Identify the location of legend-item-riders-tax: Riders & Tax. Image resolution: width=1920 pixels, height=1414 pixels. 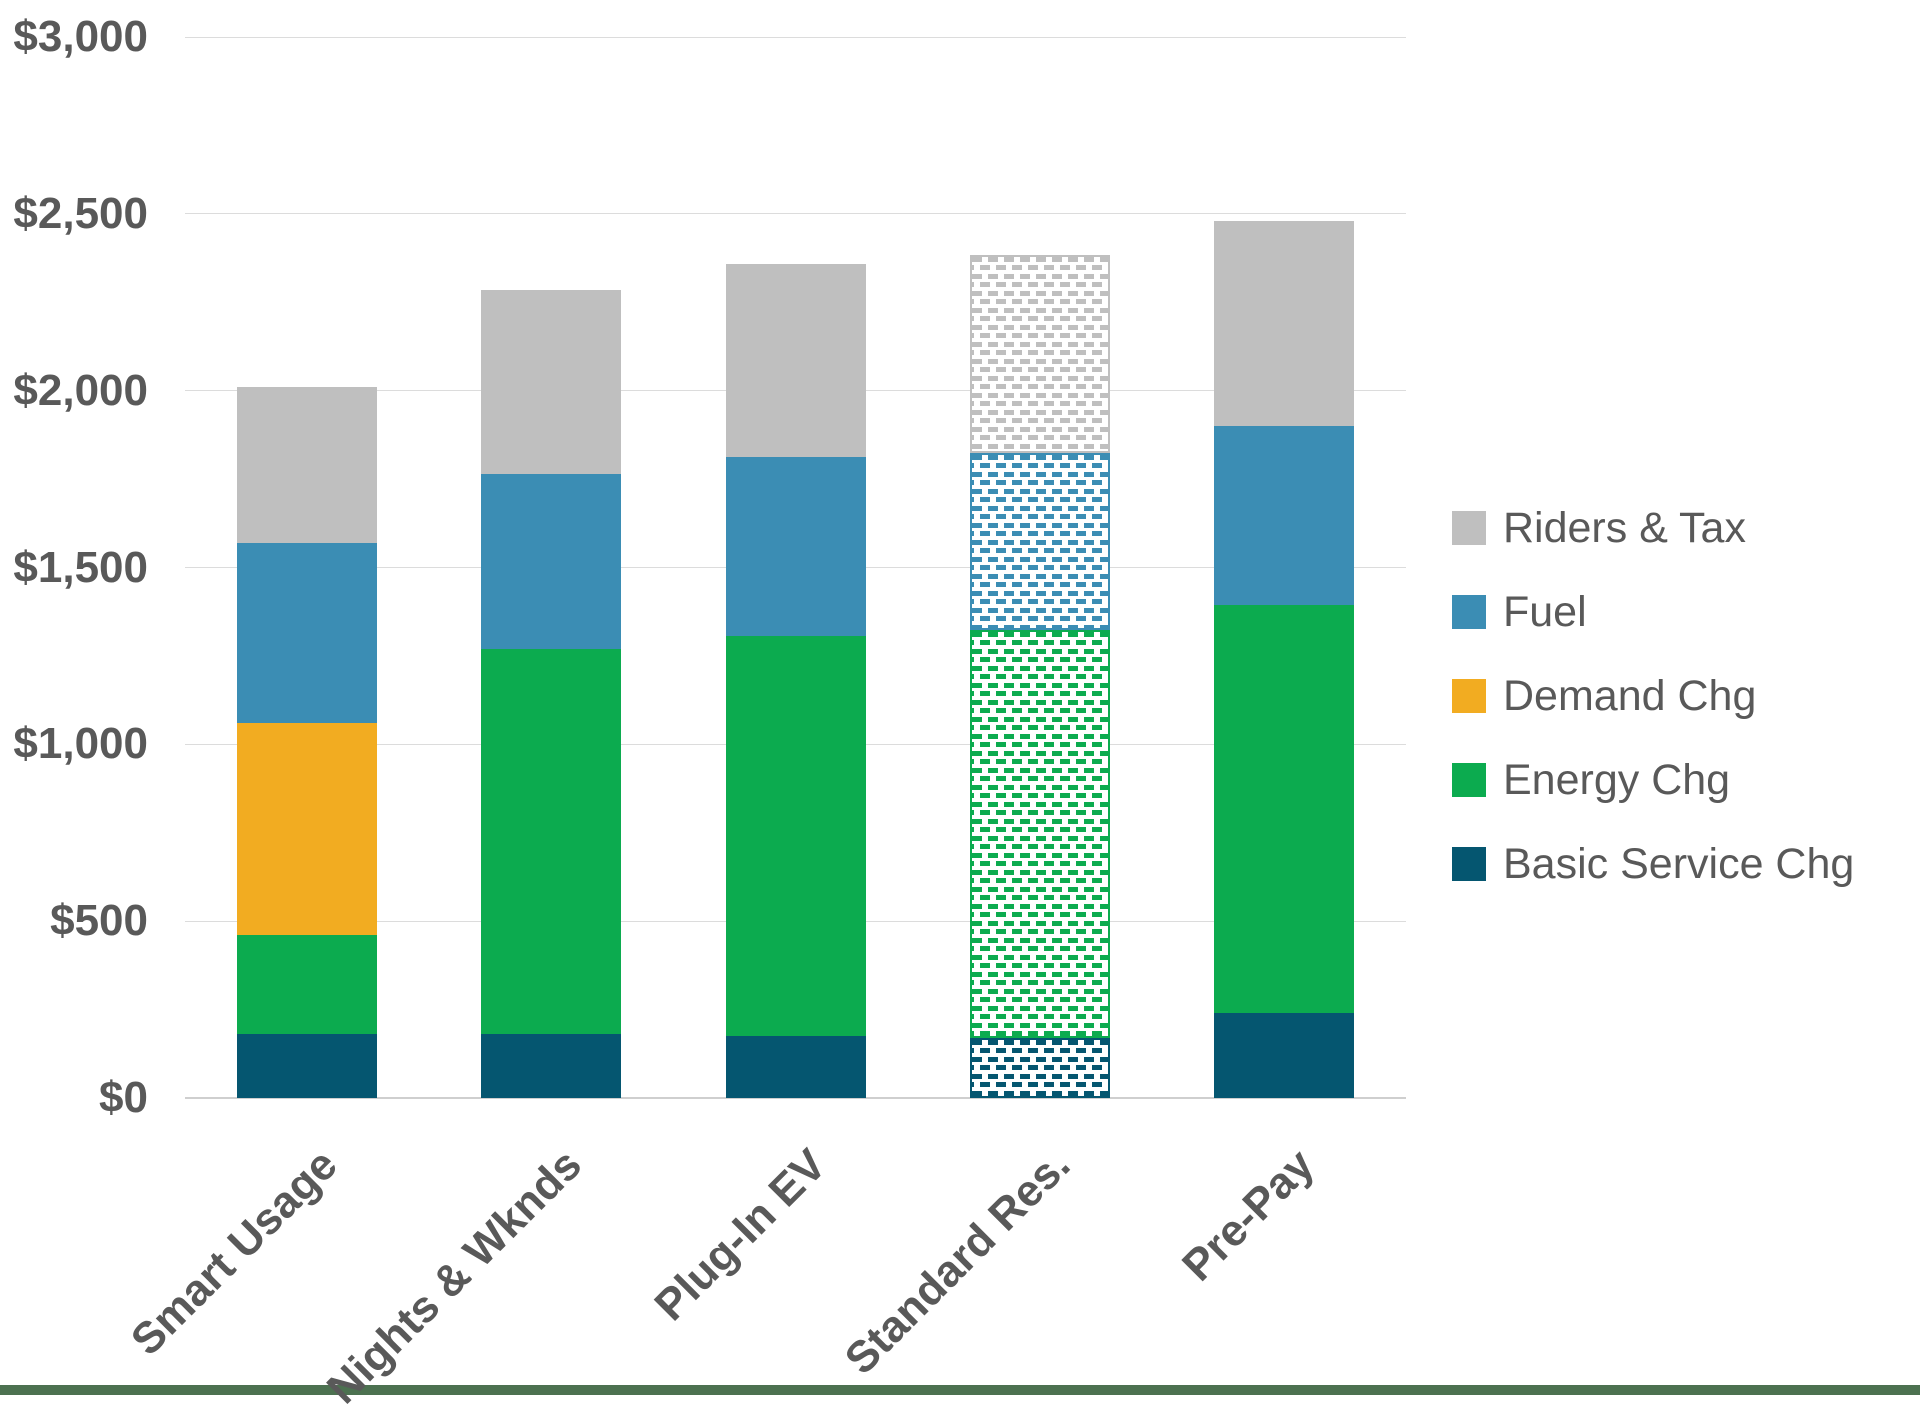
(1653, 528).